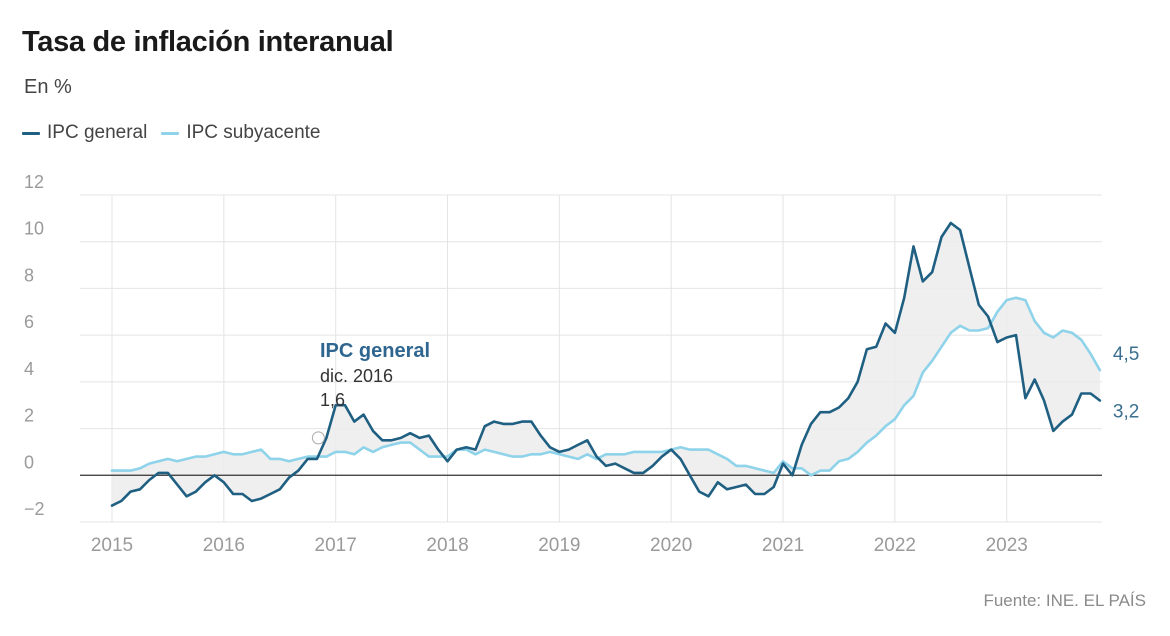 This screenshot has width=1170, height=636. I want to click on annotation-date: dic. 2016, so click(356, 376).